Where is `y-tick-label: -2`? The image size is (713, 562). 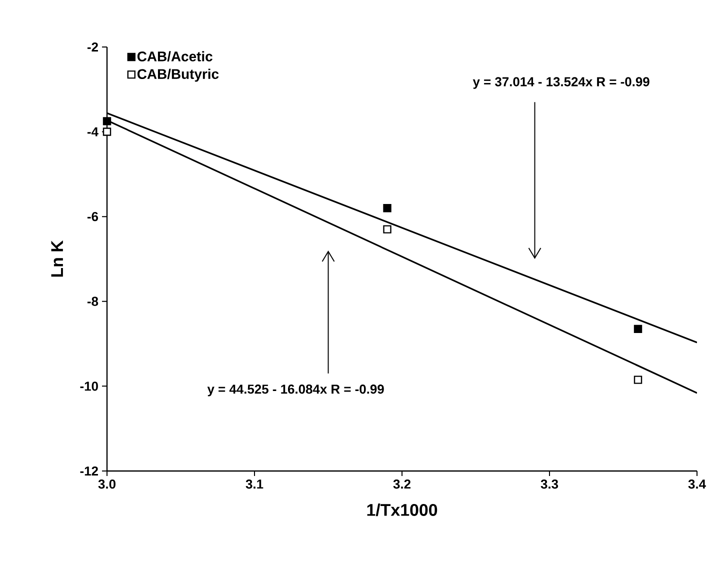 y-tick-label: -2 is located at coordinates (92, 47).